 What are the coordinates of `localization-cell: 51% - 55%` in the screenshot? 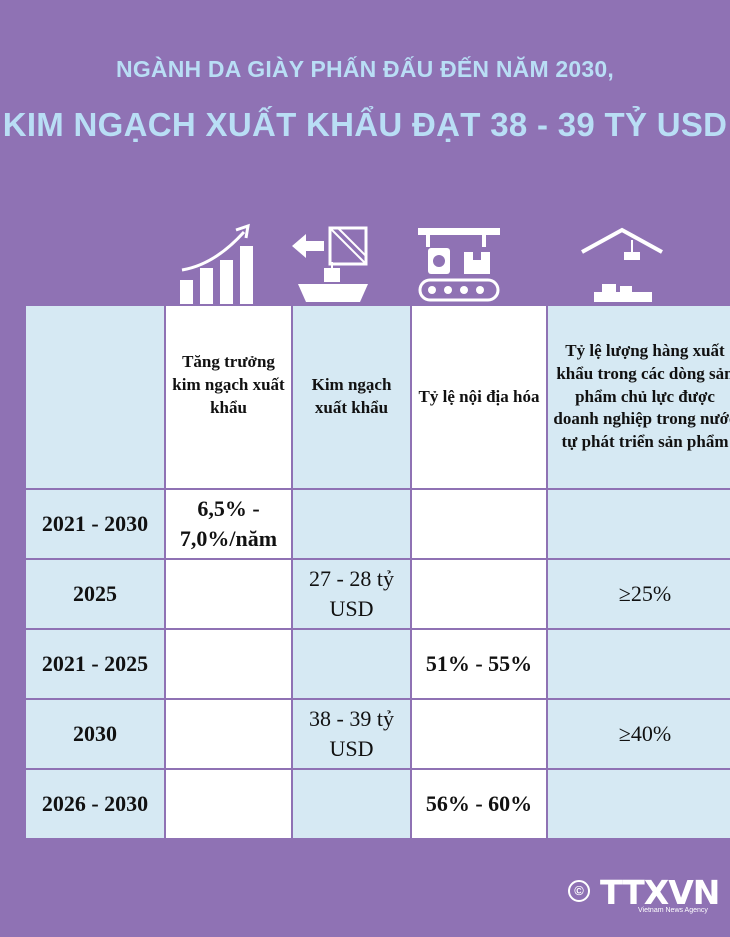 It's located at (479, 664).